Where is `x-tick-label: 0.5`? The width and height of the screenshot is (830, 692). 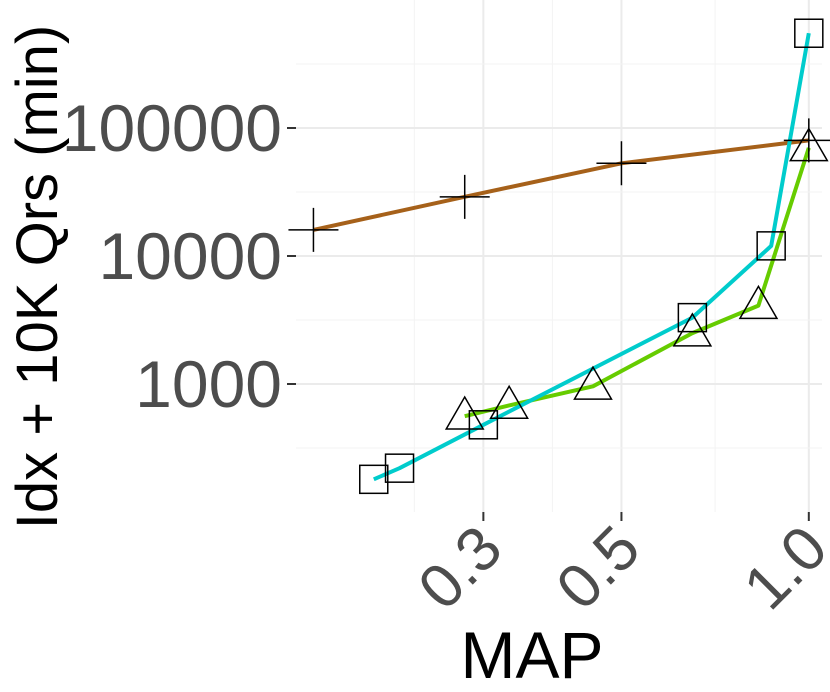 x-tick-label: 0.5 is located at coordinates (599, 568).